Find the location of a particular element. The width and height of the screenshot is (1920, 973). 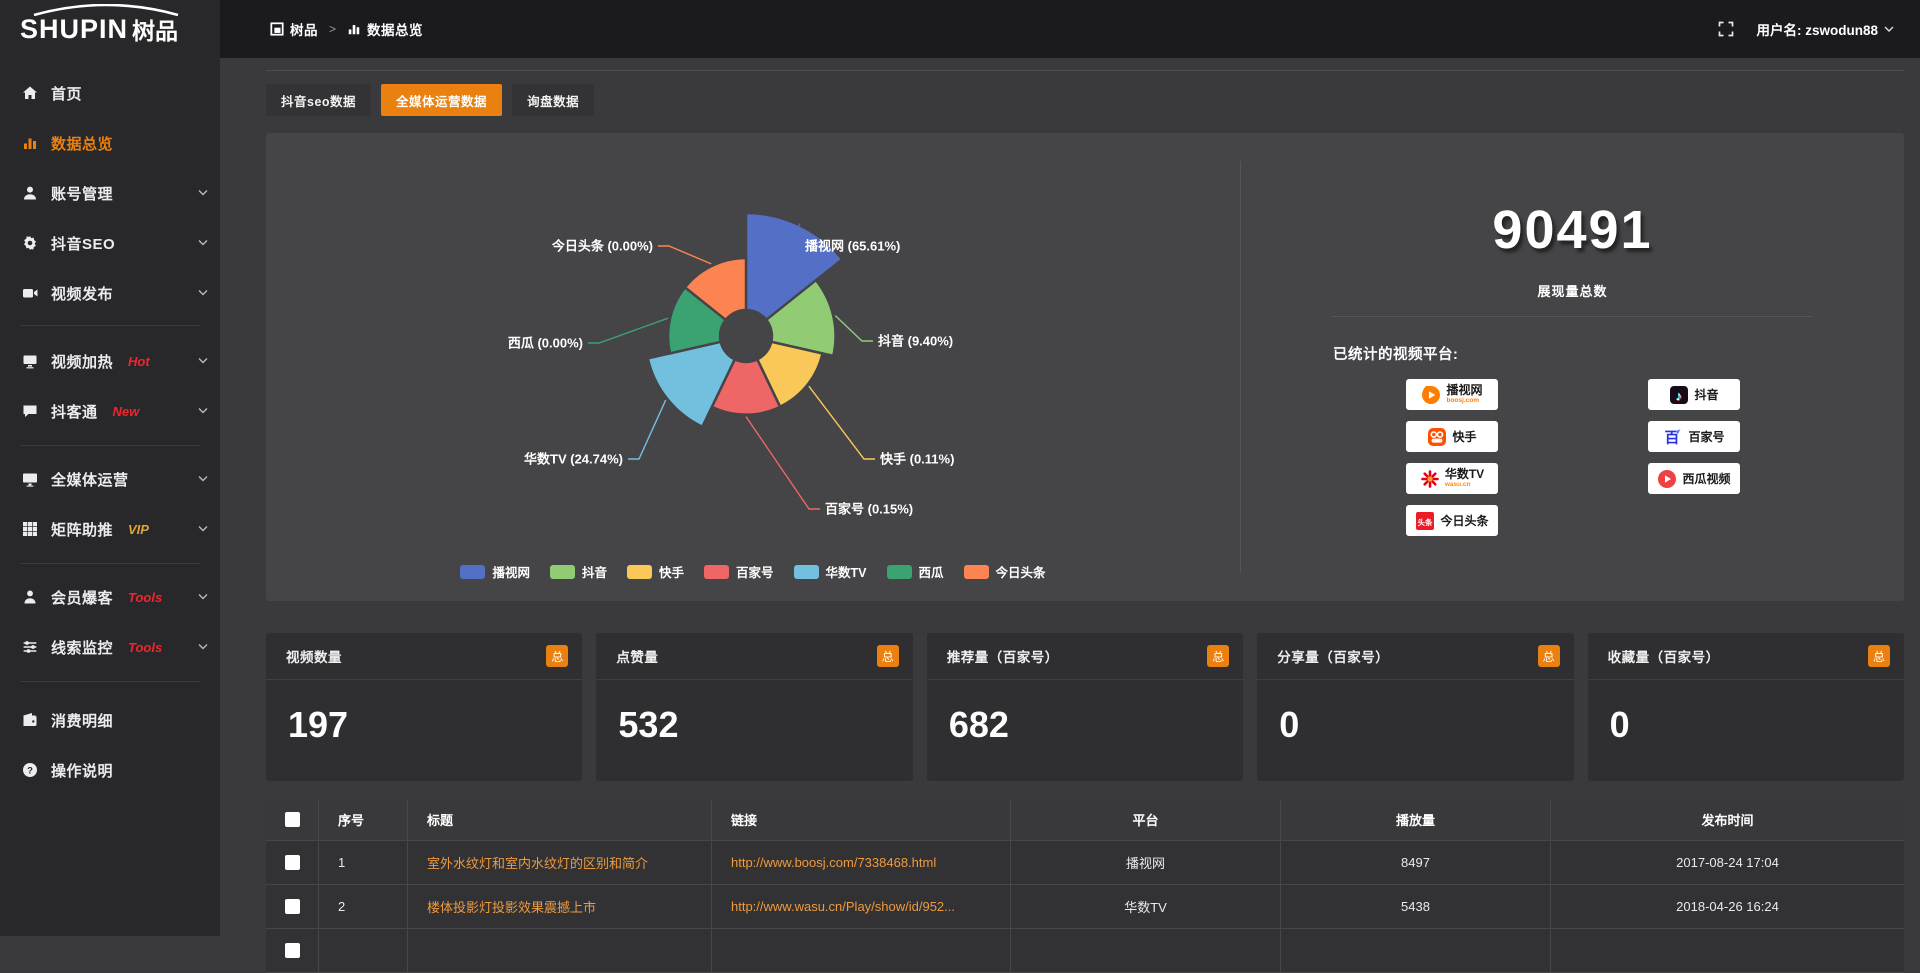

legend-item-百家号: 百家号 is located at coordinates (739, 571).